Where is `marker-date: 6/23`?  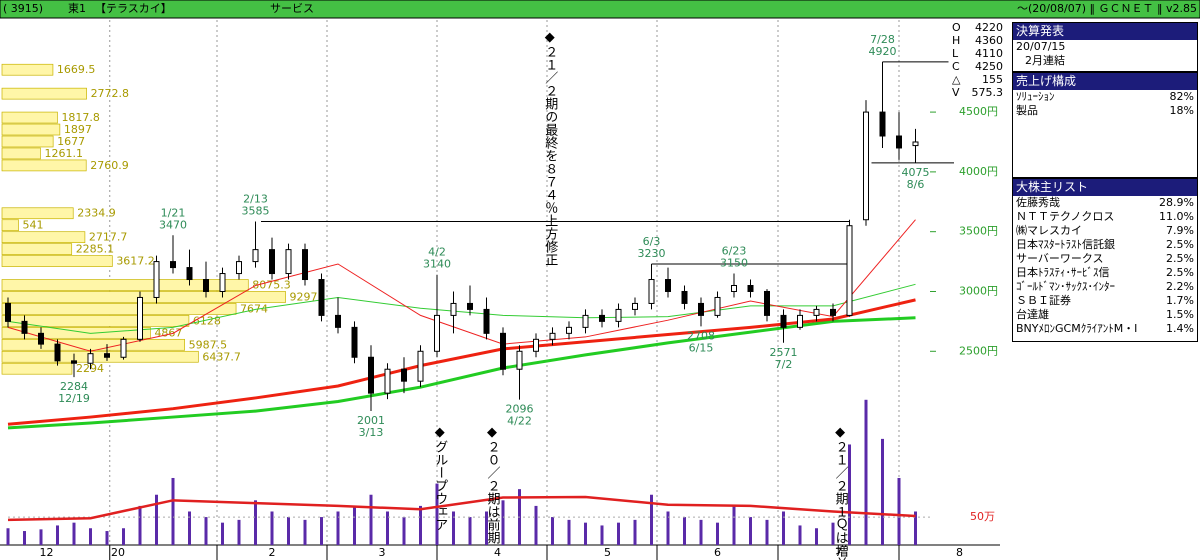 marker-date: 6/23 is located at coordinates (734, 251).